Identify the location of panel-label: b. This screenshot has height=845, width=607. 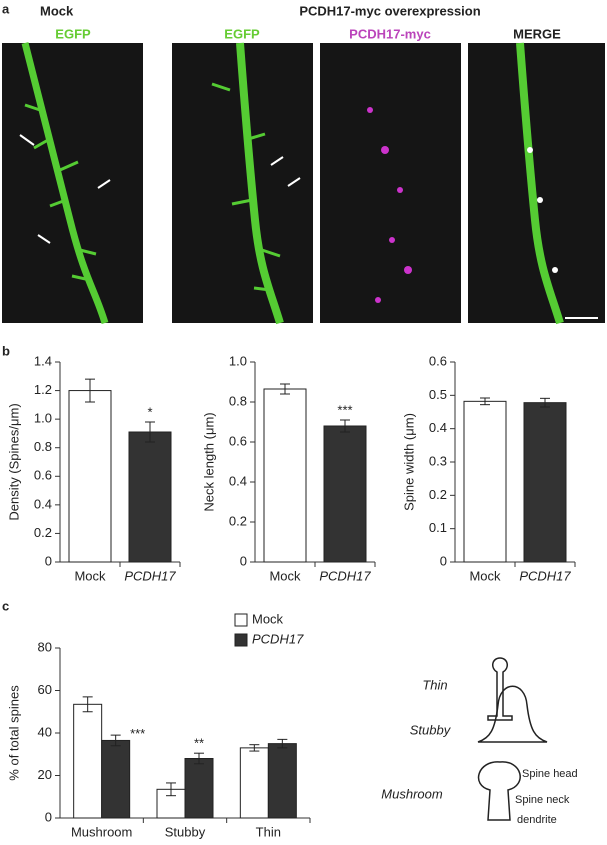
(6, 350).